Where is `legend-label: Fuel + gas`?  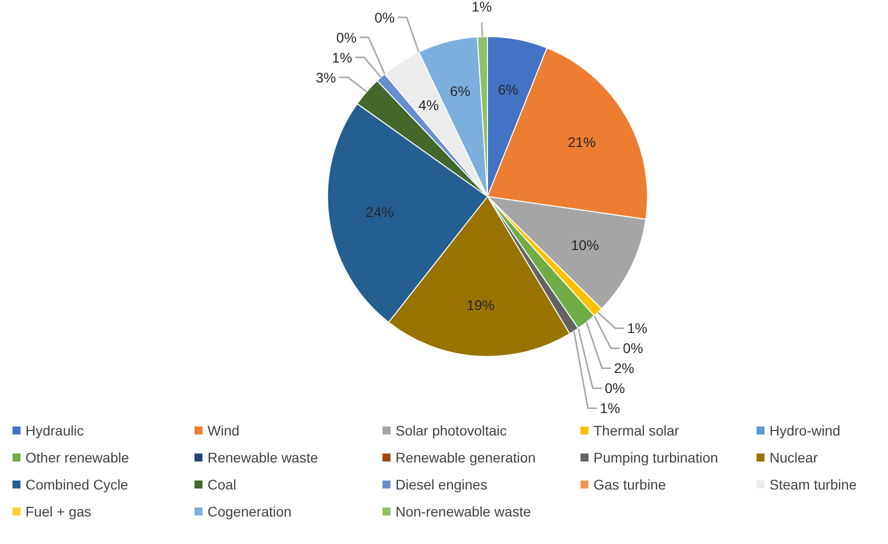 legend-label: Fuel + gas is located at coordinates (59, 512).